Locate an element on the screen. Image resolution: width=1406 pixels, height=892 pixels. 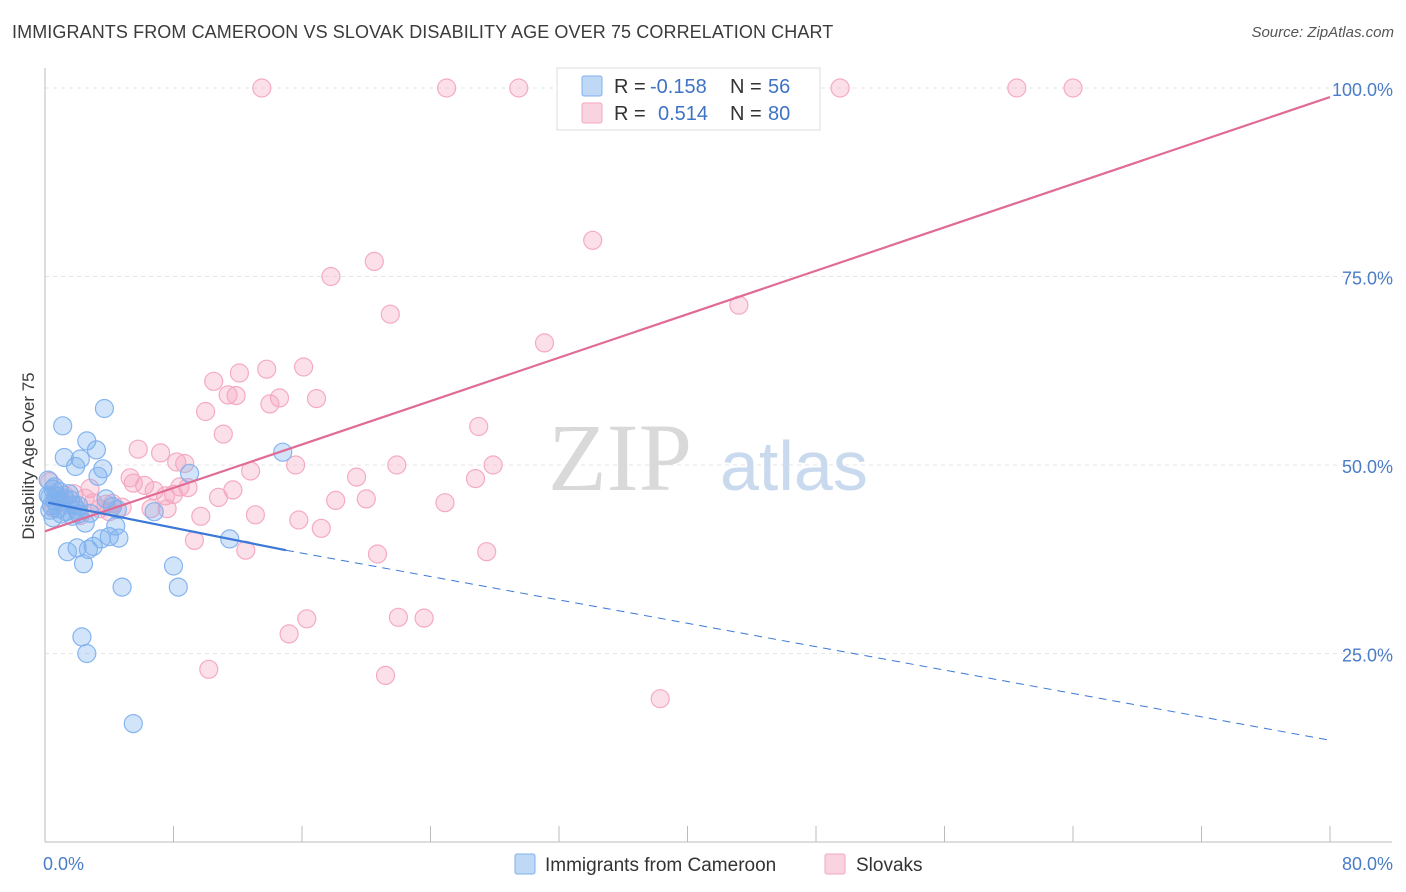
top-legend: R = -0.158 N = 56 R = 0.514 N = 80 is located at coordinates (688, 99).